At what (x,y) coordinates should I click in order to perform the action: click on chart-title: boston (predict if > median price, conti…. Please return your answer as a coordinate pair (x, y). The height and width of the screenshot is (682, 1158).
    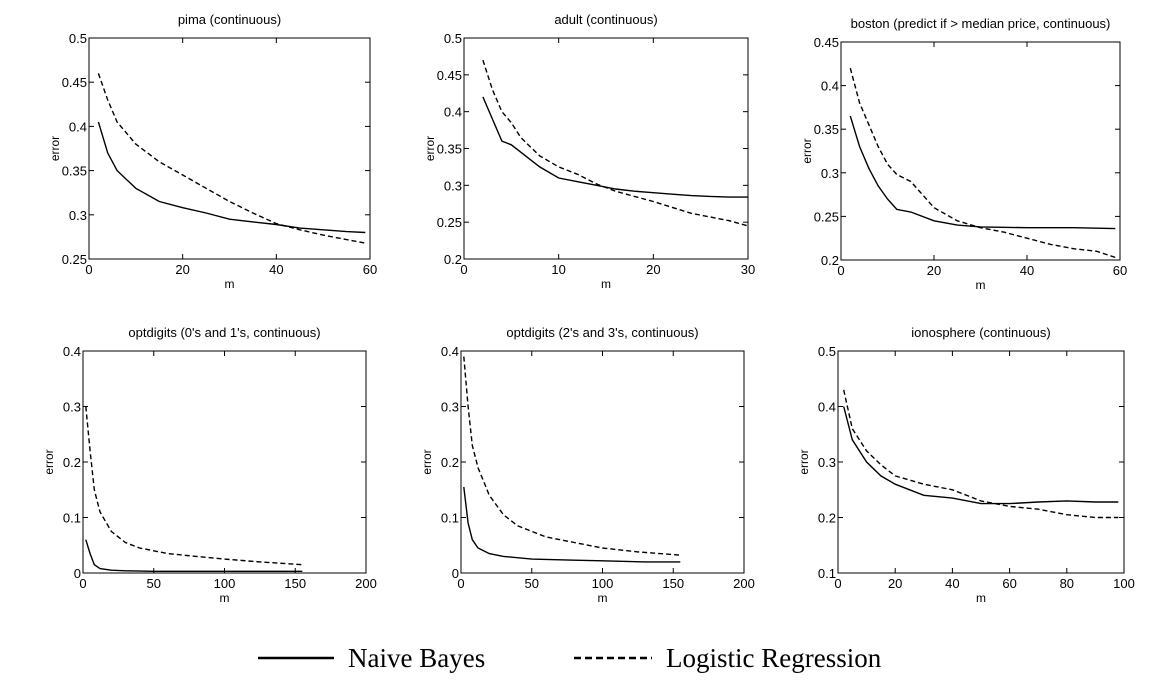
    Looking at the image, I should click on (981, 23).